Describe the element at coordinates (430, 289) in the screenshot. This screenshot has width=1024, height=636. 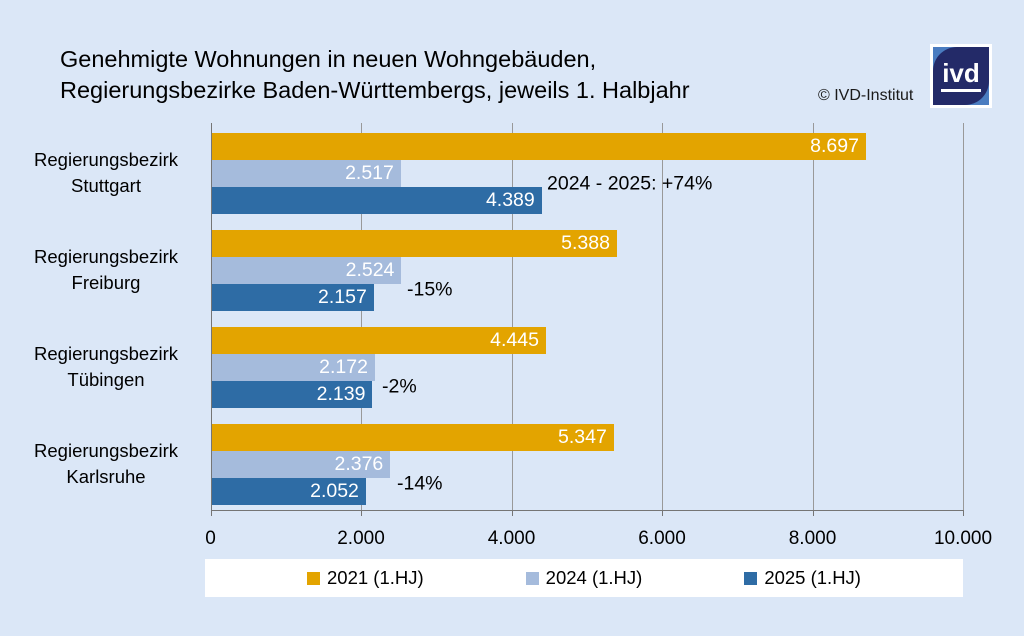
I see `change-annotation: -15%` at that location.